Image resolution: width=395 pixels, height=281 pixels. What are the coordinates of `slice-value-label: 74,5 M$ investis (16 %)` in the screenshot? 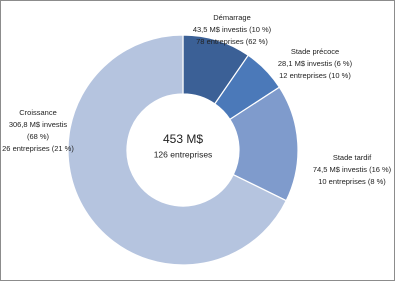 It's located at (352, 169).